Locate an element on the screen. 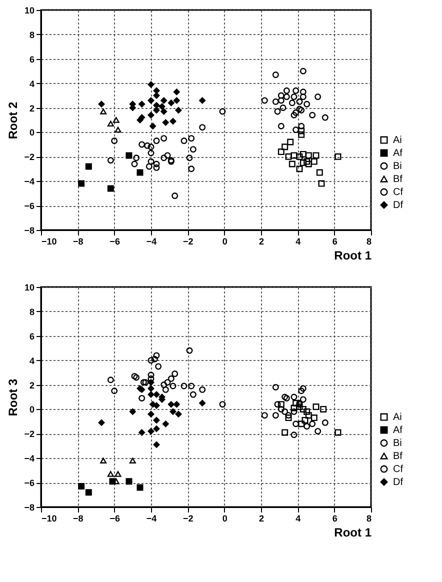 Image resolution: width=442 pixels, height=582 pixels. y-axis-title: Root 2 is located at coordinates (13, 121).